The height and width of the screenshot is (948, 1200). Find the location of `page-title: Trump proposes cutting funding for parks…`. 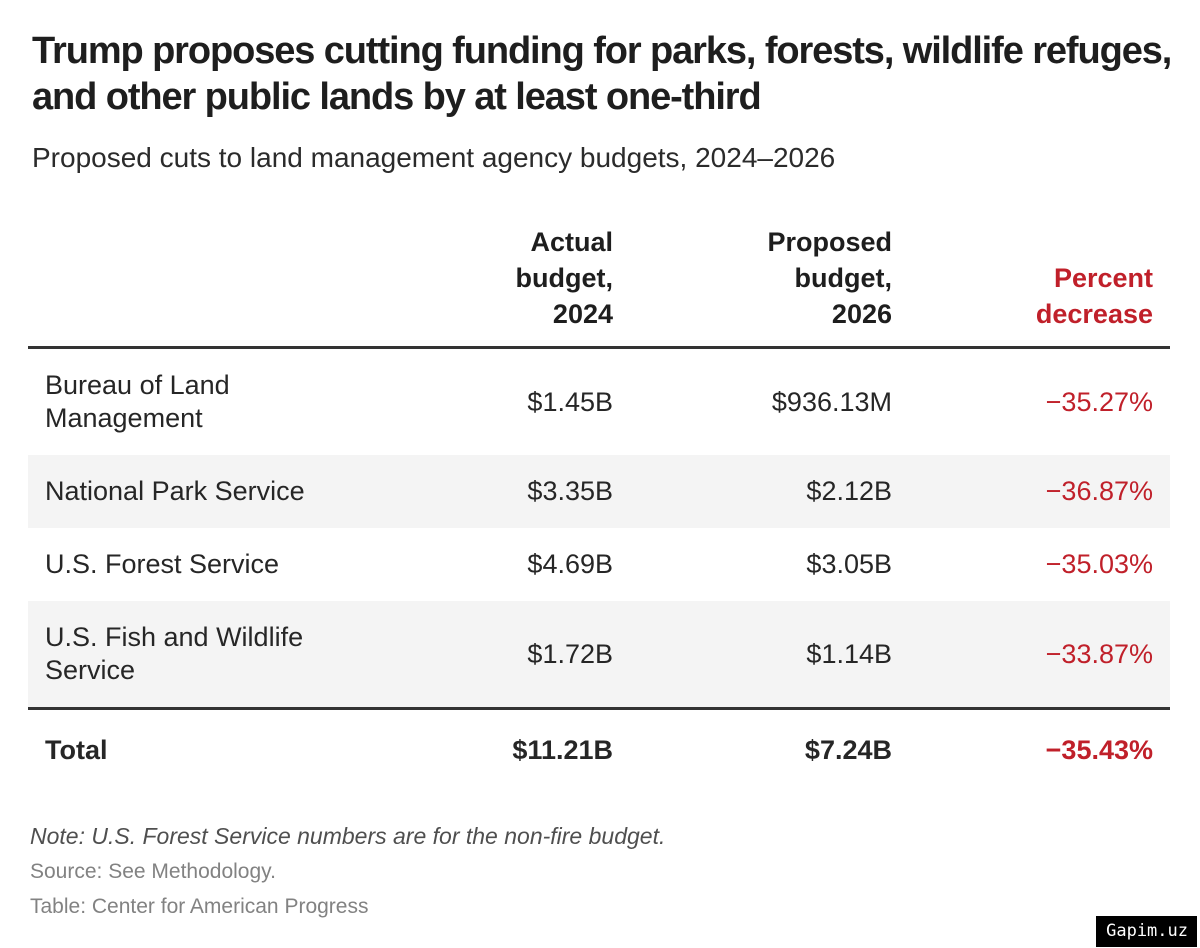

page-title: Trump proposes cutting funding for parks… is located at coordinates (602, 74).